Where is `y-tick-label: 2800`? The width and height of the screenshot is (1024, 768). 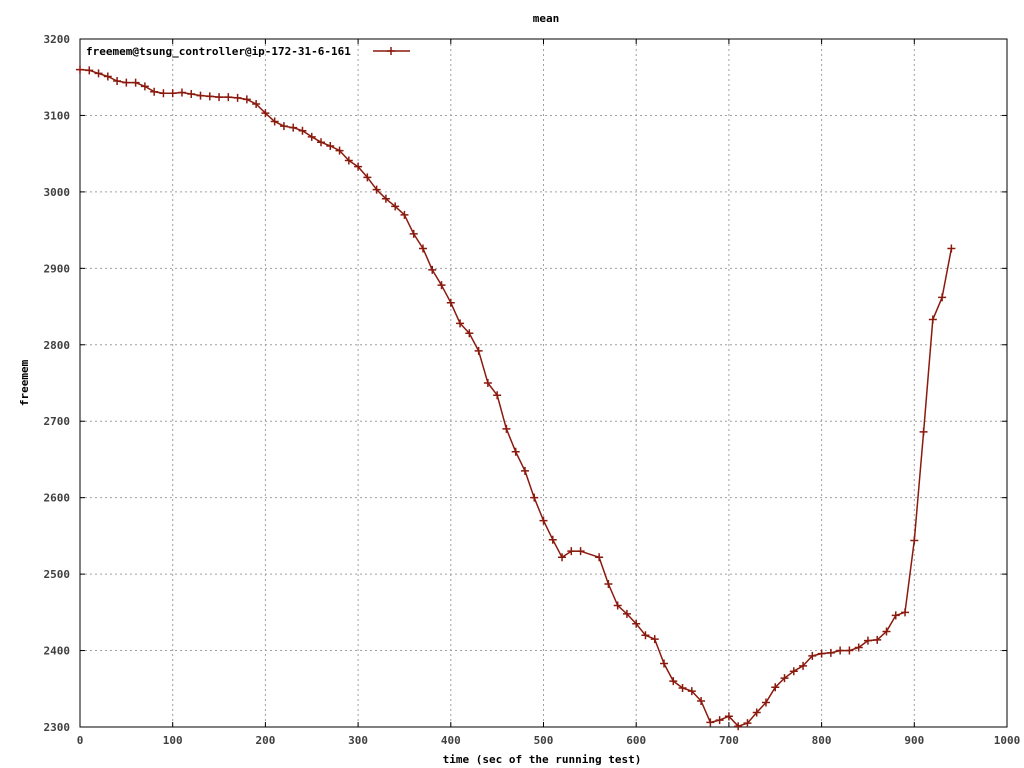
y-tick-label: 2800 is located at coordinates (57, 345).